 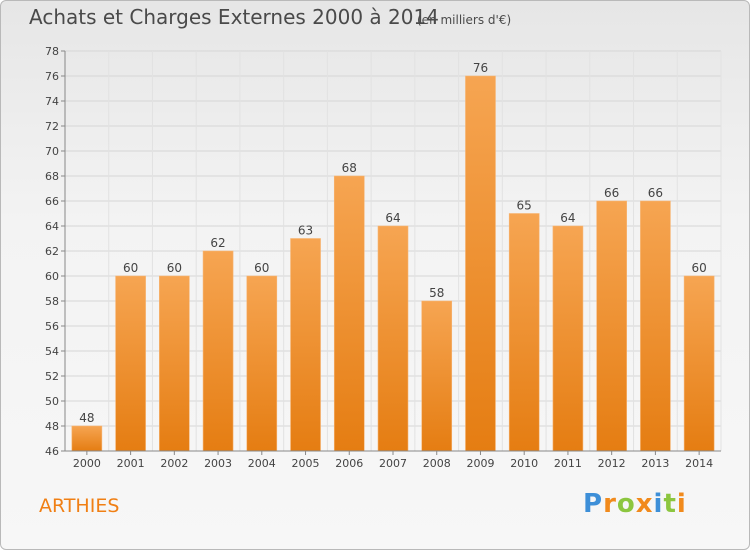 What do you see at coordinates (52, 226) in the screenshot?
I see `y-tick-label: 64` at bounding box center [52, 226].